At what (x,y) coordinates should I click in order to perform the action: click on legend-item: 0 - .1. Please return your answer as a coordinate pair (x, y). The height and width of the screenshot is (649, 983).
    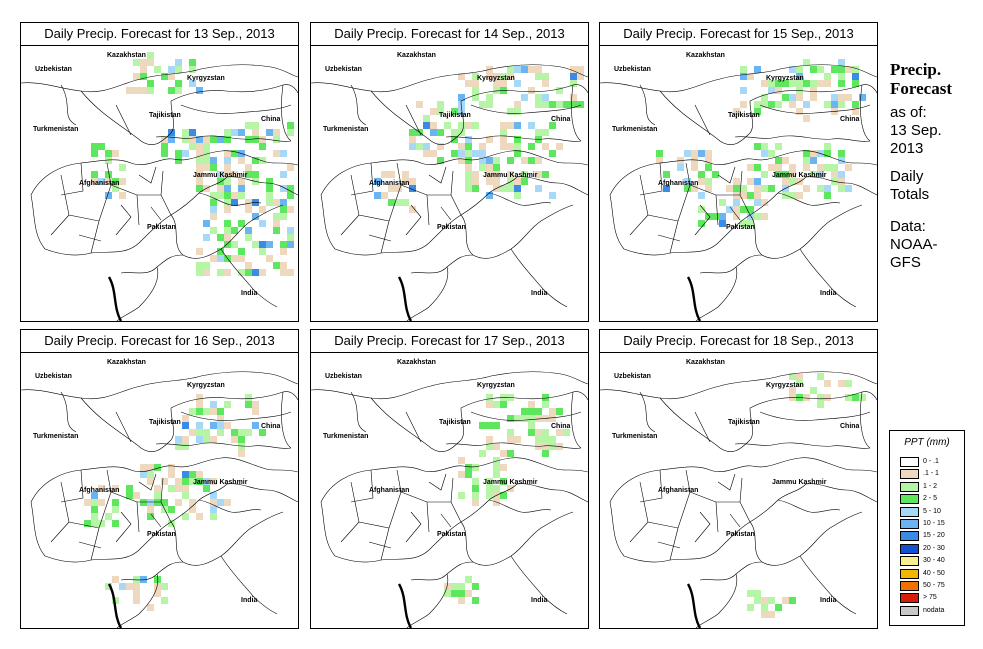
    Looking at the image, I should click on (931, 462).